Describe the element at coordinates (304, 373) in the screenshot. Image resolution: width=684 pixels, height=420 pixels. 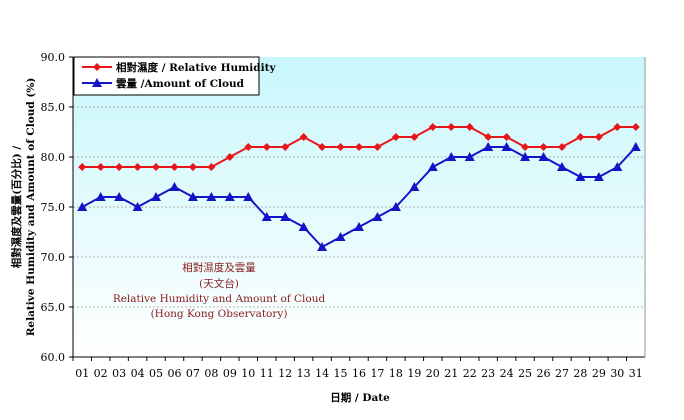
I see `x-tick-label: 13` at that location.